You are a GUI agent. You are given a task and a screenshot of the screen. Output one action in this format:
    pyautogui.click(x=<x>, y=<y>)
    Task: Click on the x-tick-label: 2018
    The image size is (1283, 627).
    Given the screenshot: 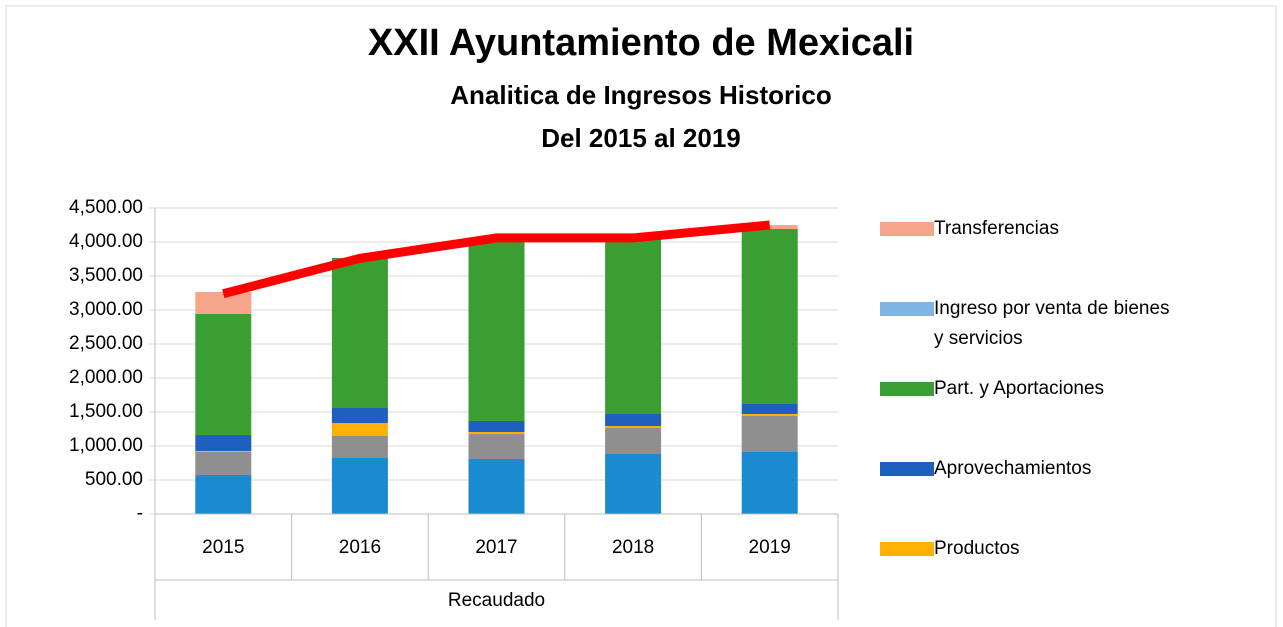 What is the action you would take?
    pyautogui.click(x=633, y=547)
    